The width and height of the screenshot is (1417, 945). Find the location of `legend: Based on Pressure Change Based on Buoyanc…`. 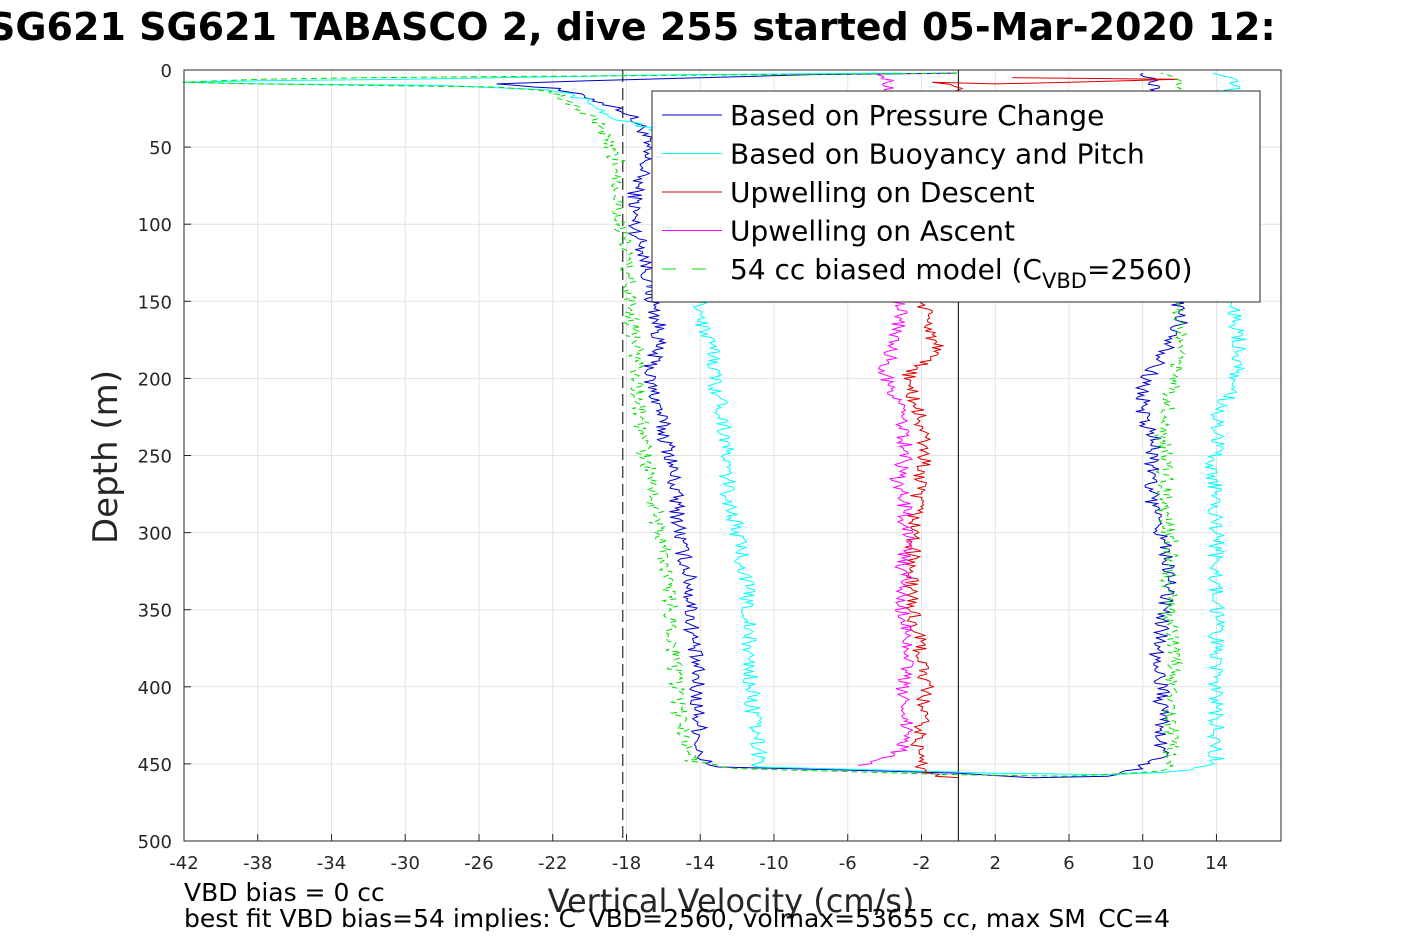

legend: Based on Pressure Change Based on Buoyanc… is located at coordinates (956, 196).